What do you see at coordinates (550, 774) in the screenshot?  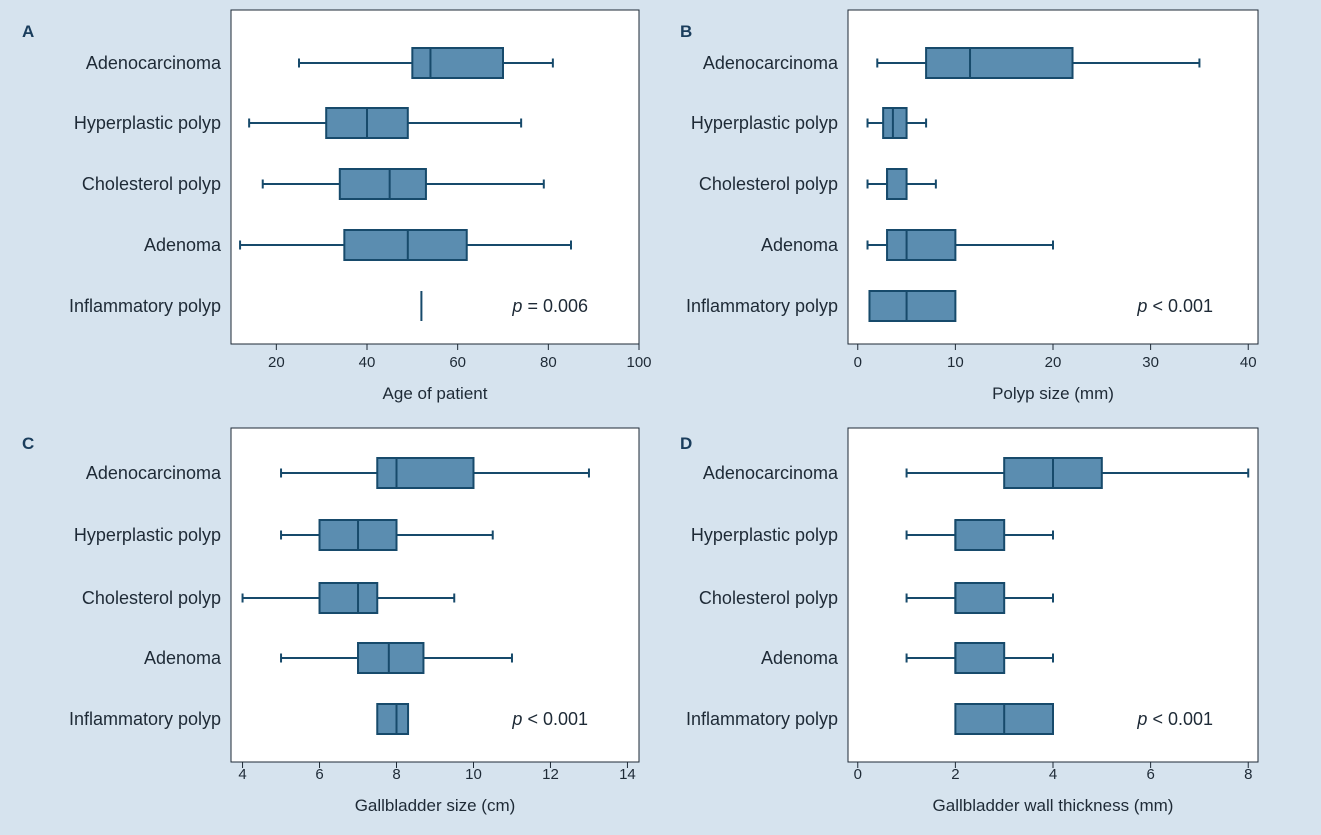 I see `x-tick-label: 12` at bounding box center [550, 774].